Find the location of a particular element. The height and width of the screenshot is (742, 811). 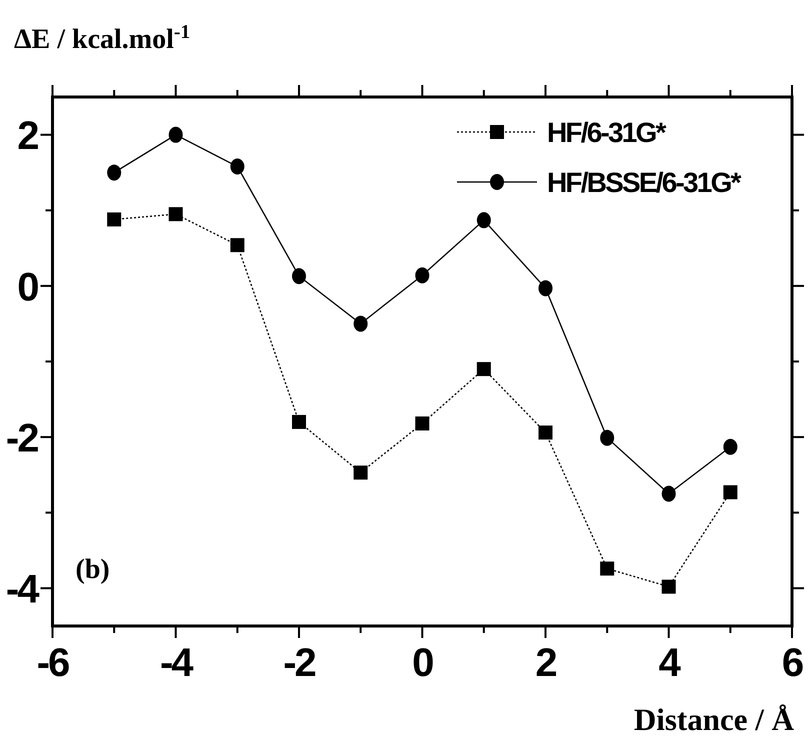

y-tick-label: 2 is located at coordinates (27, 136).